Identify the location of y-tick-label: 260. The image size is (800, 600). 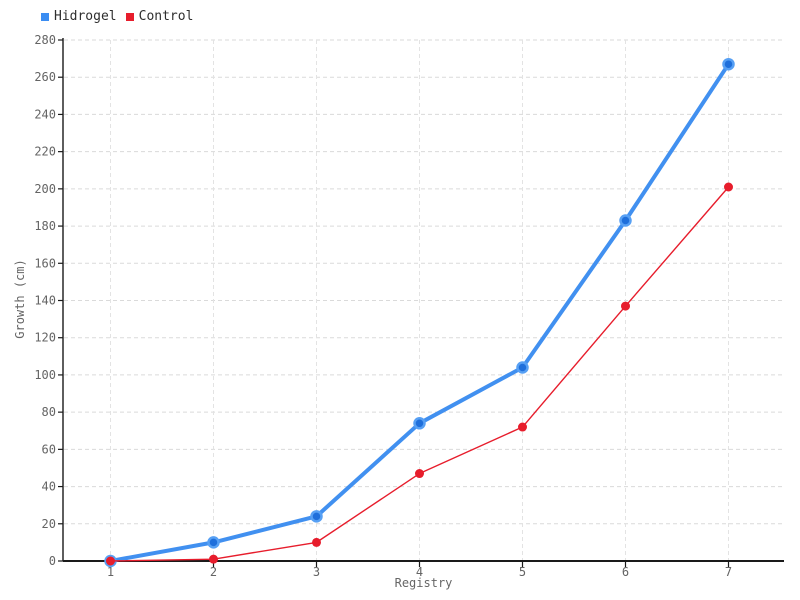
(45, 77).